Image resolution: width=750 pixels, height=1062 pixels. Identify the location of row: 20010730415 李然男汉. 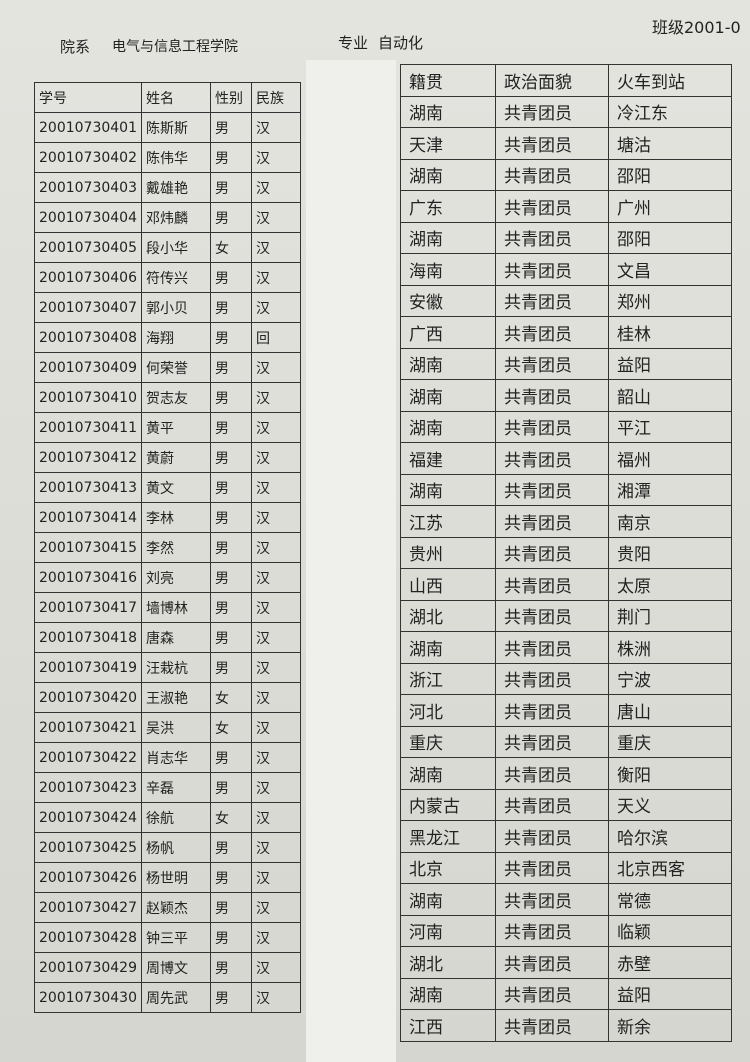
(167, 547).